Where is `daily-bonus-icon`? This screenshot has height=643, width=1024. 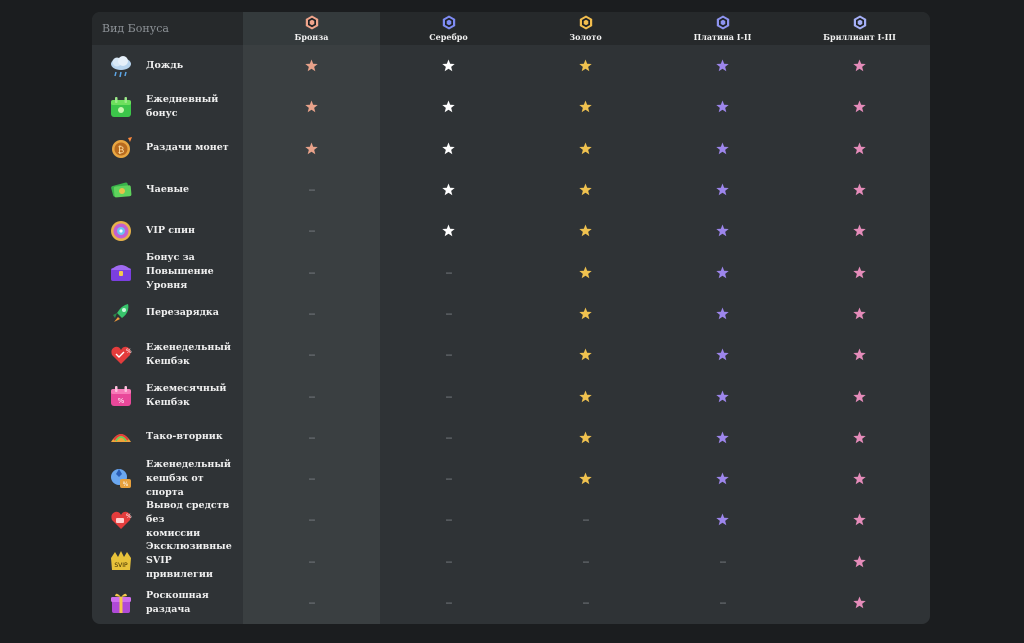 daily-bonus-icon is located at coordinates (121, 106).